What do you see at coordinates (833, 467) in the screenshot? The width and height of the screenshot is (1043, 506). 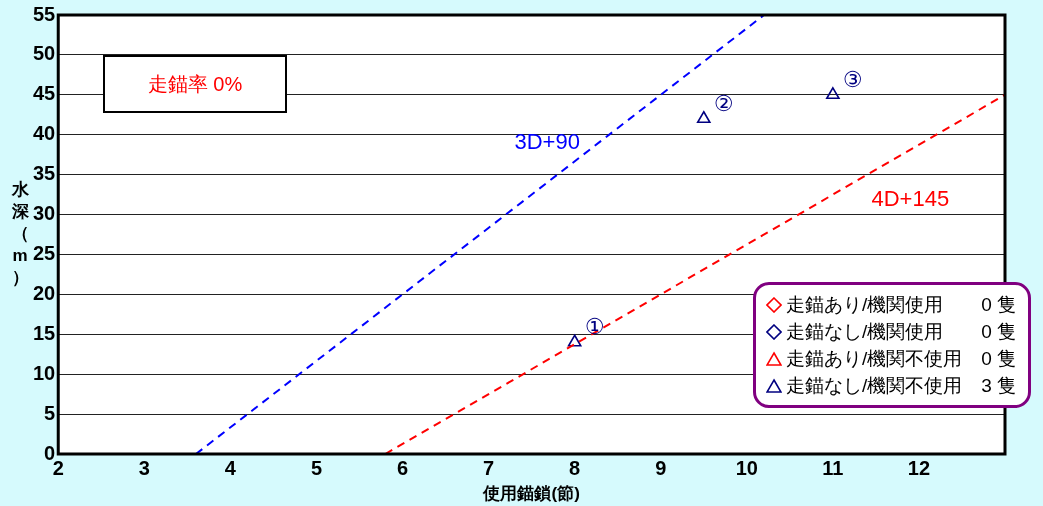 I see `x-tick-label: 11` at bounding box center [833, 467].